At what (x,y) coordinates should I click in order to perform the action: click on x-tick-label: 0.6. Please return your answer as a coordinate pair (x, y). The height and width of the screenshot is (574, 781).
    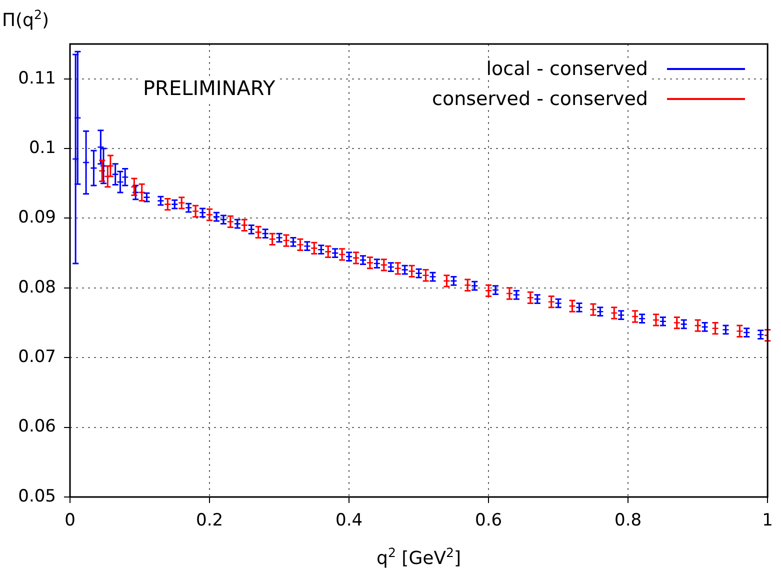
    Looking at the image, I should click on (488, 520).